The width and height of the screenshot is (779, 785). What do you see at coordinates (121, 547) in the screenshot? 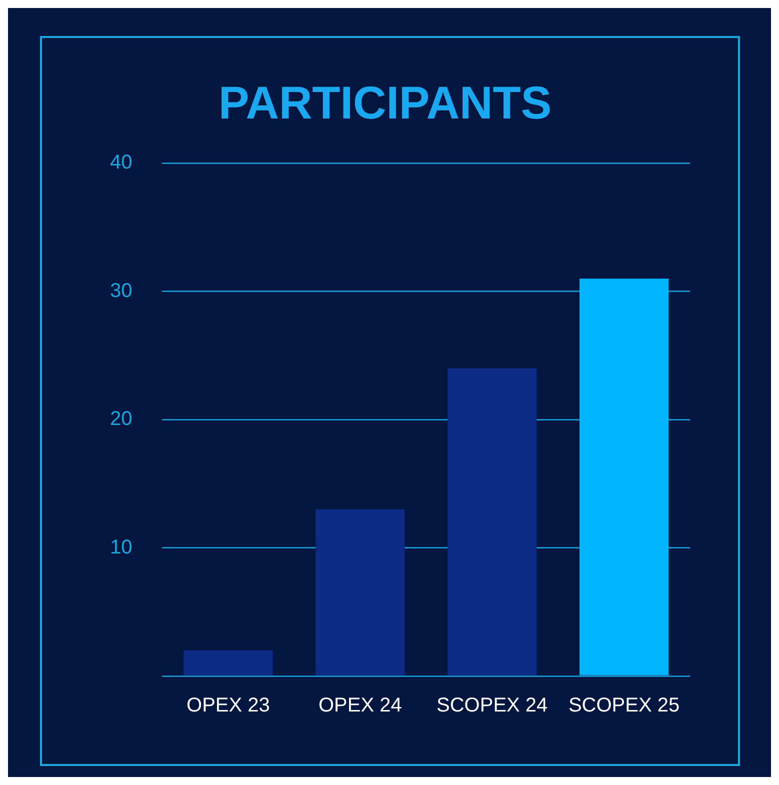
I see `y-tick-label: 10` at bounding box center [121, 547].